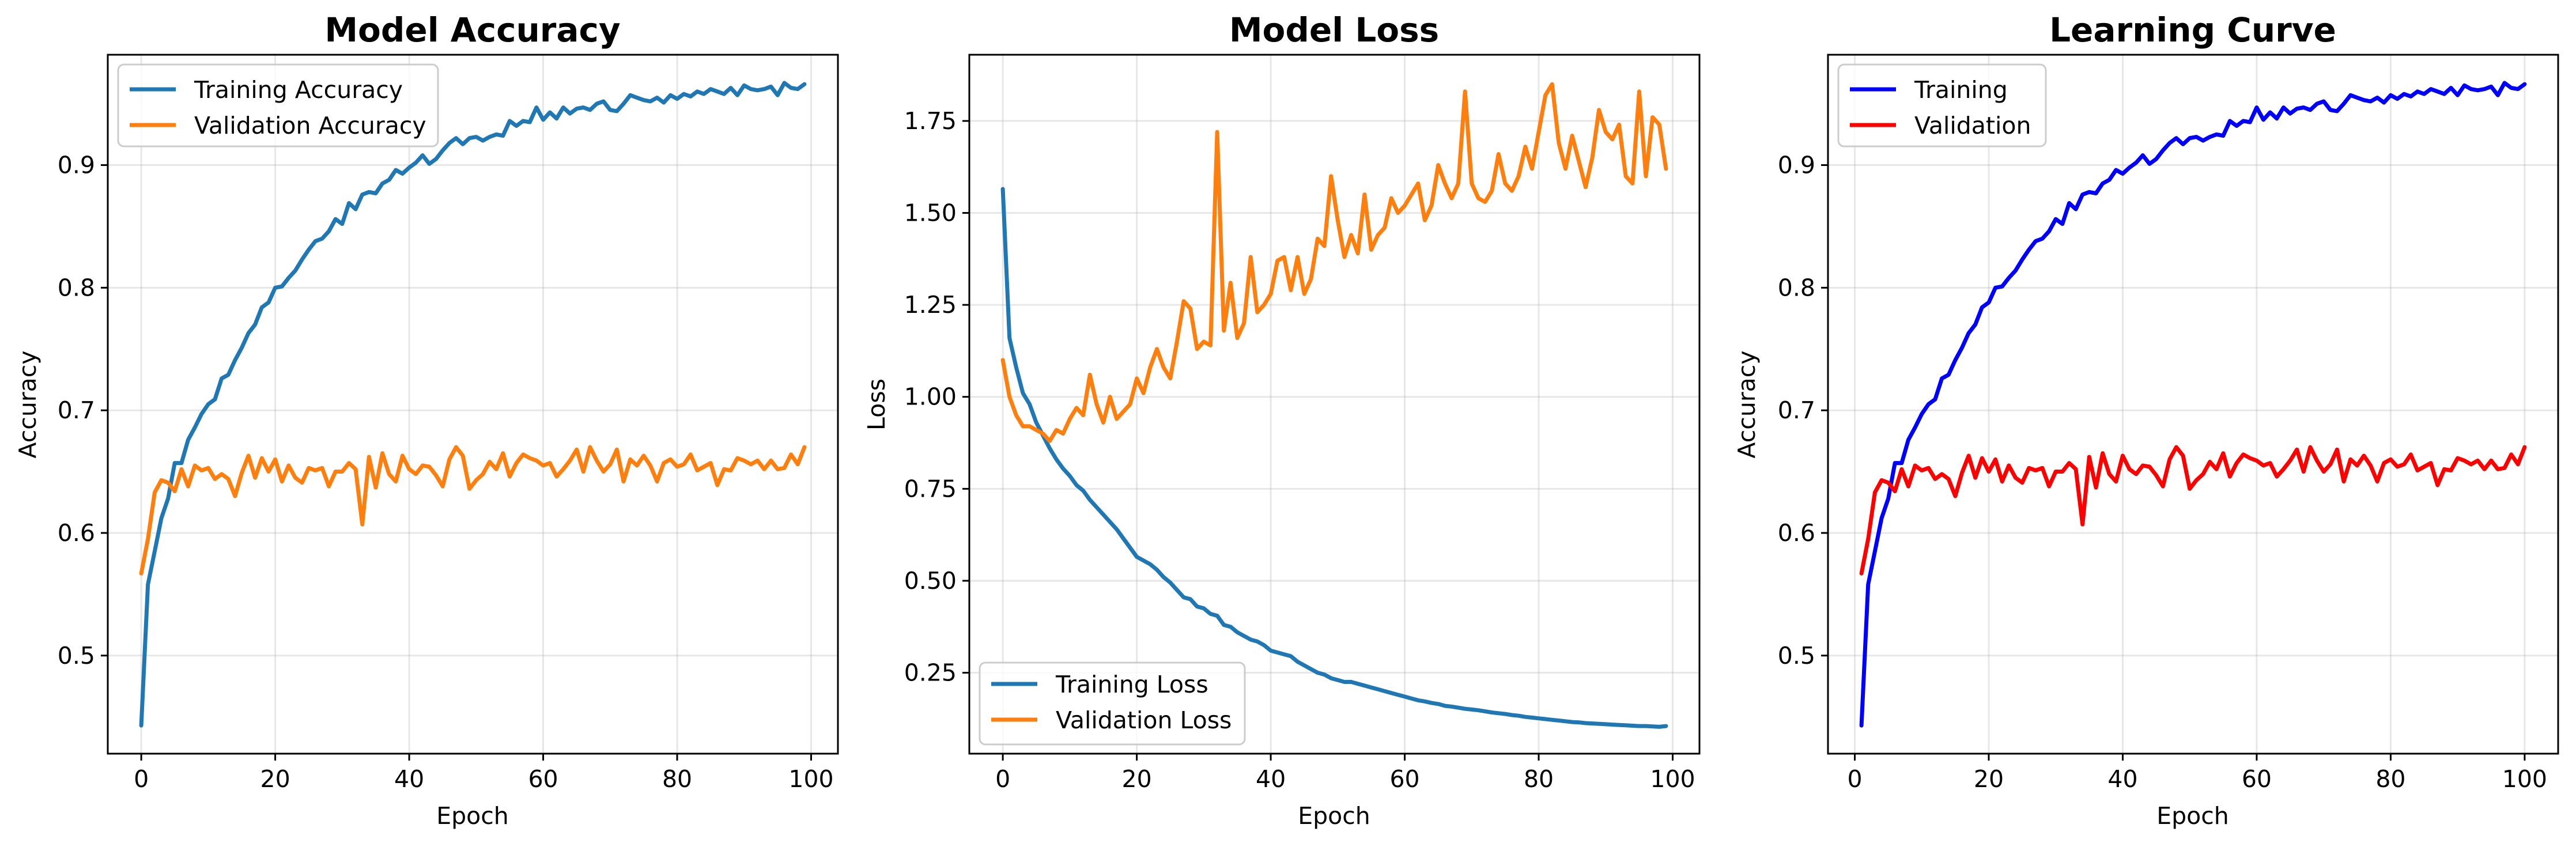 The image size is (2576, 847). Describe the element at coordinates (930, 397) in the screenshot. I see `y-tick-label: 1.00` at that location.